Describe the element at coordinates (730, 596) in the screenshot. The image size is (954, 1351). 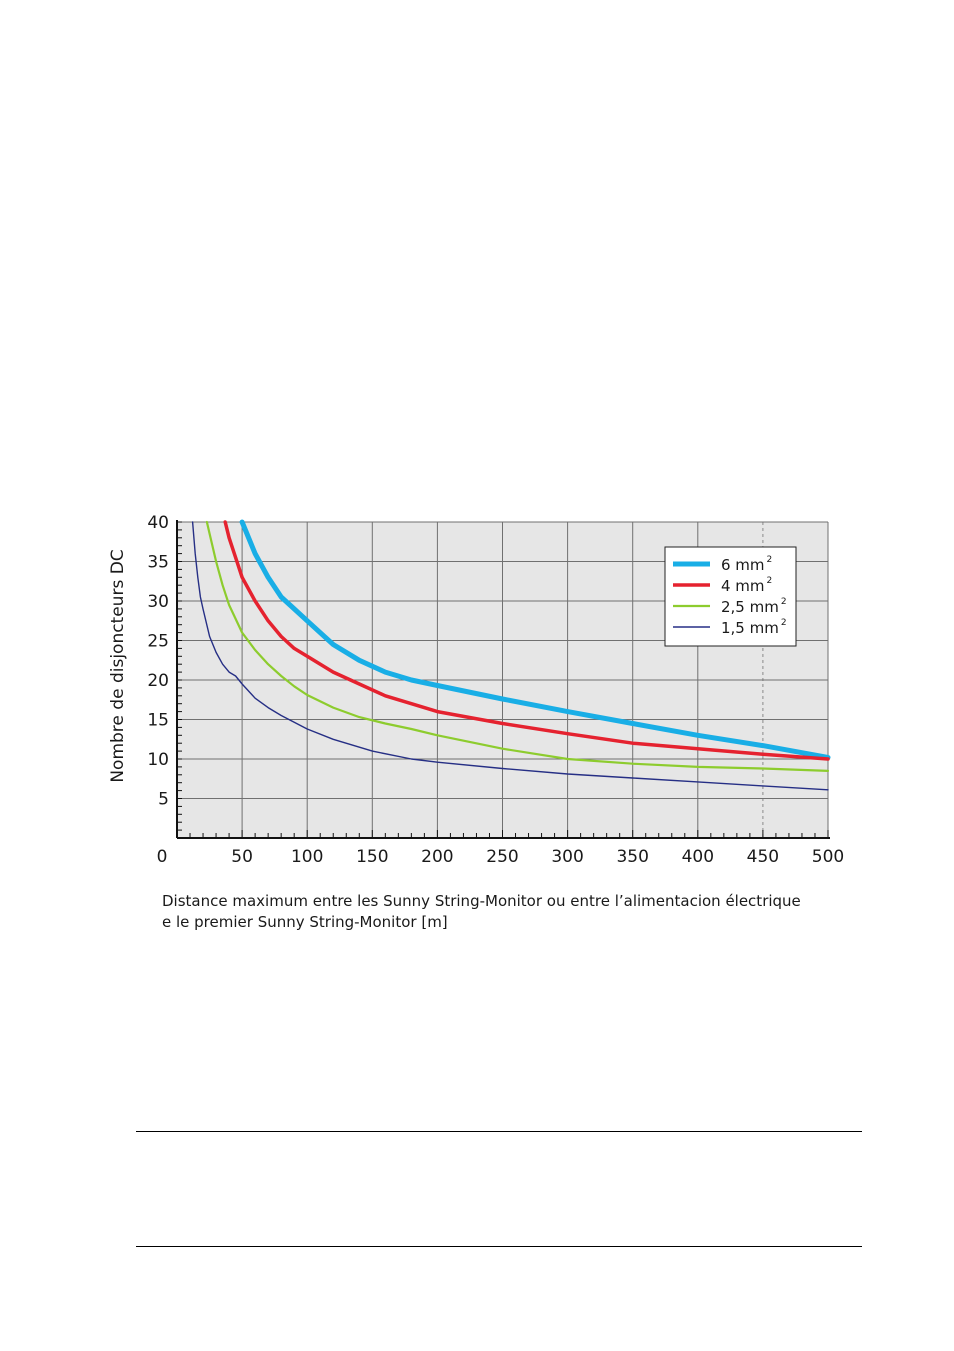
I see `legend: 6 mm 24 mm 22,5 mm 21,5 mm 2` at that location.